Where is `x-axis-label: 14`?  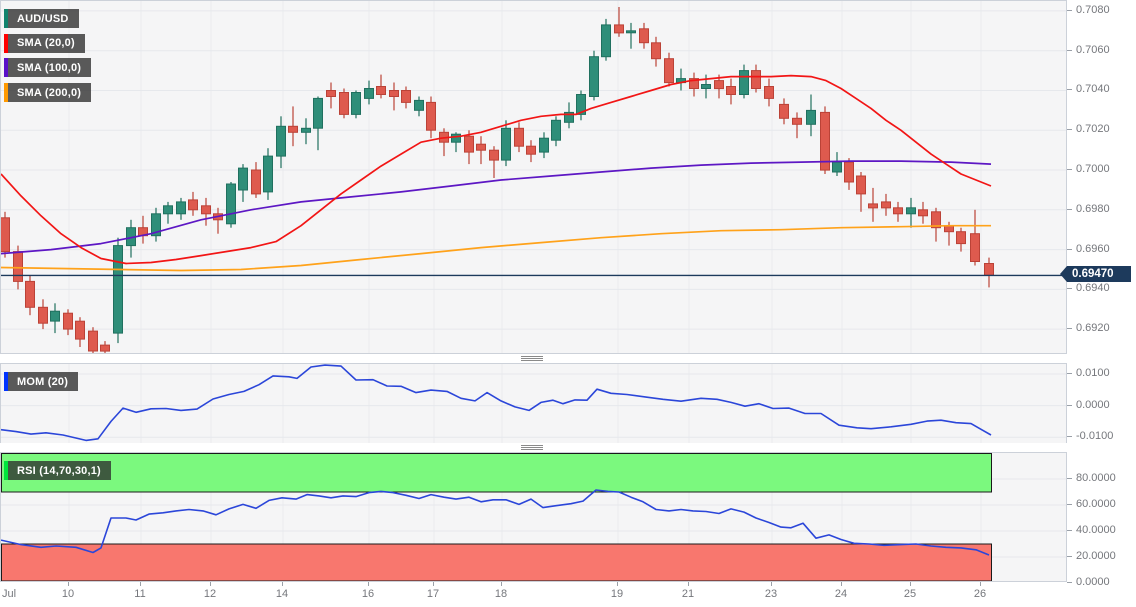 x-axis-label: 14 is located at coordinates (282, 594).